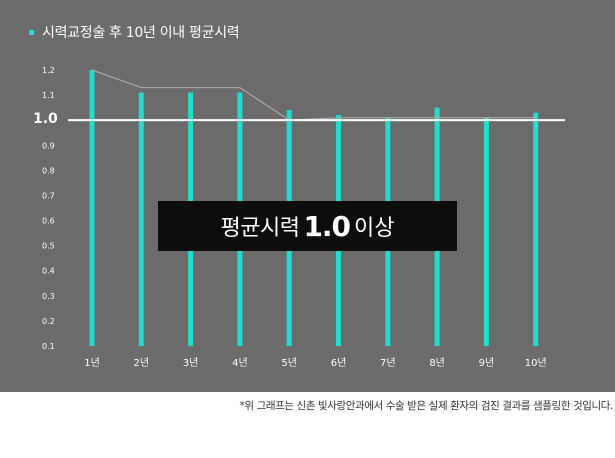  I want to click on y-tick-label: 0.7, so click(48, 195).